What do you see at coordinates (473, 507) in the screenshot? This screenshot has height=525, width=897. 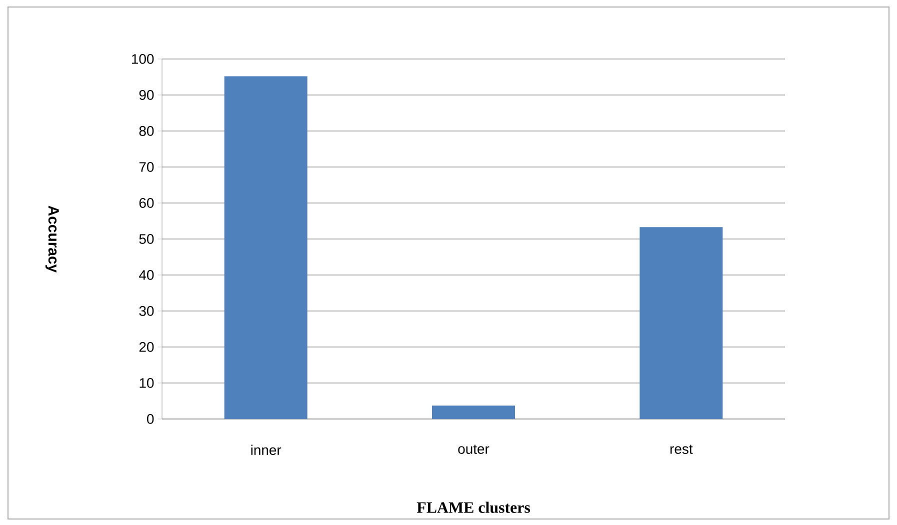 I see `x-axis-title: FLAME clusters` at bounding box center [473, 507].